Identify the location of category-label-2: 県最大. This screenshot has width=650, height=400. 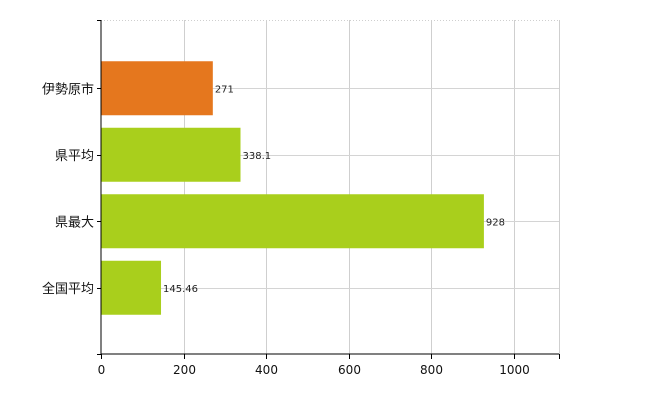
(74, 222).